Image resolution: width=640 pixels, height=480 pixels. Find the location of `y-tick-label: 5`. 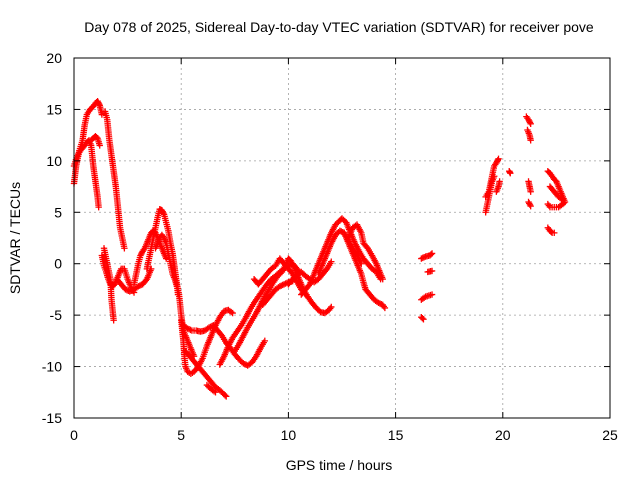

y-tick-label: 5 is located at coordinates (58, 212).